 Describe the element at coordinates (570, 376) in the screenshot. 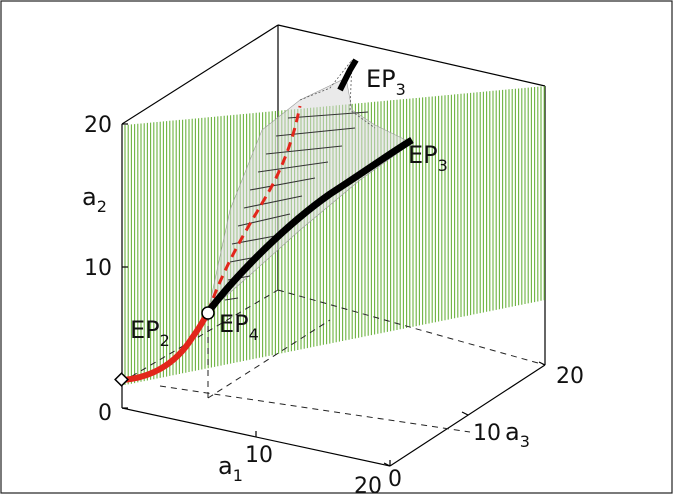

I see `a3-tick-20: 20` at that location.